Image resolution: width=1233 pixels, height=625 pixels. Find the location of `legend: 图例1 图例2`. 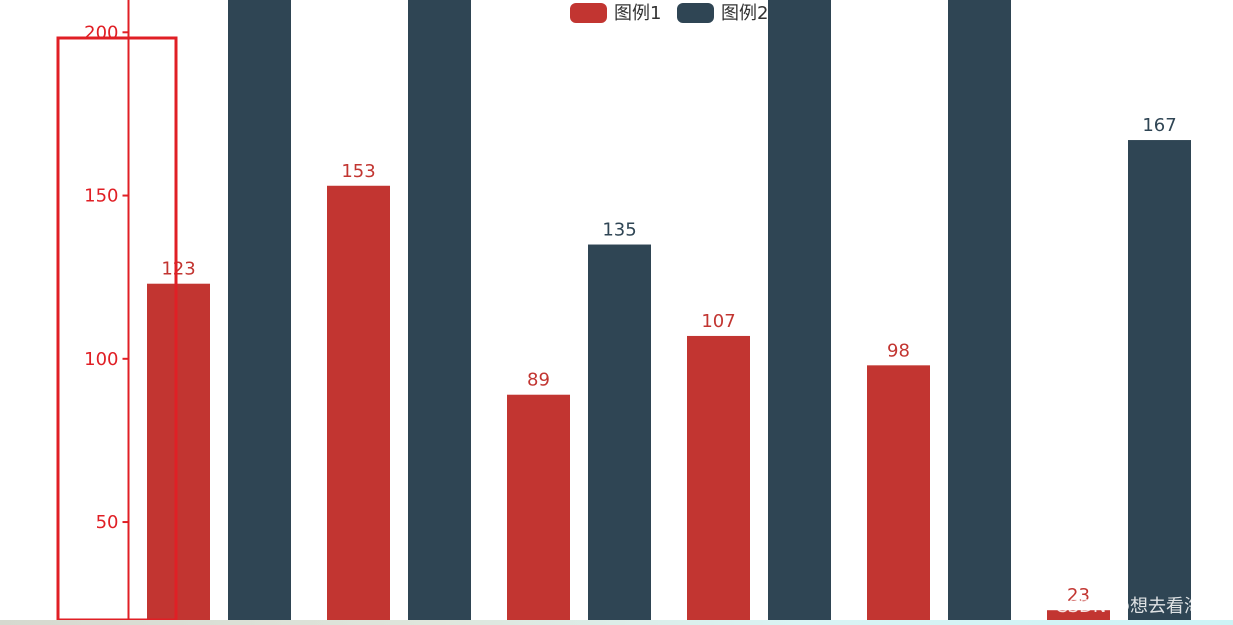

legend: 图例1 图例2 is located at coordinates (669, 13).